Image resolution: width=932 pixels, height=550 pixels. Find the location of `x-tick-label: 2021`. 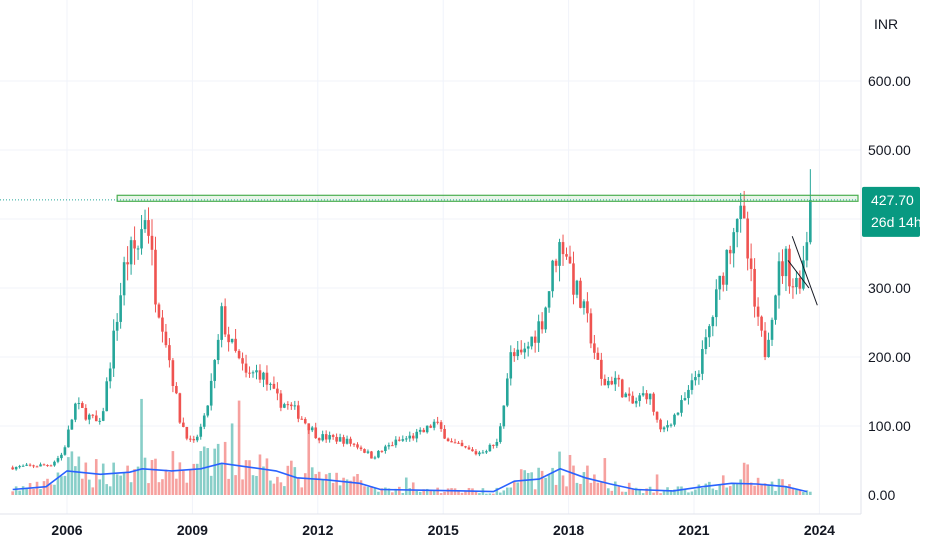

x-tick-label: 2021 is located at coordinates (693, 530).